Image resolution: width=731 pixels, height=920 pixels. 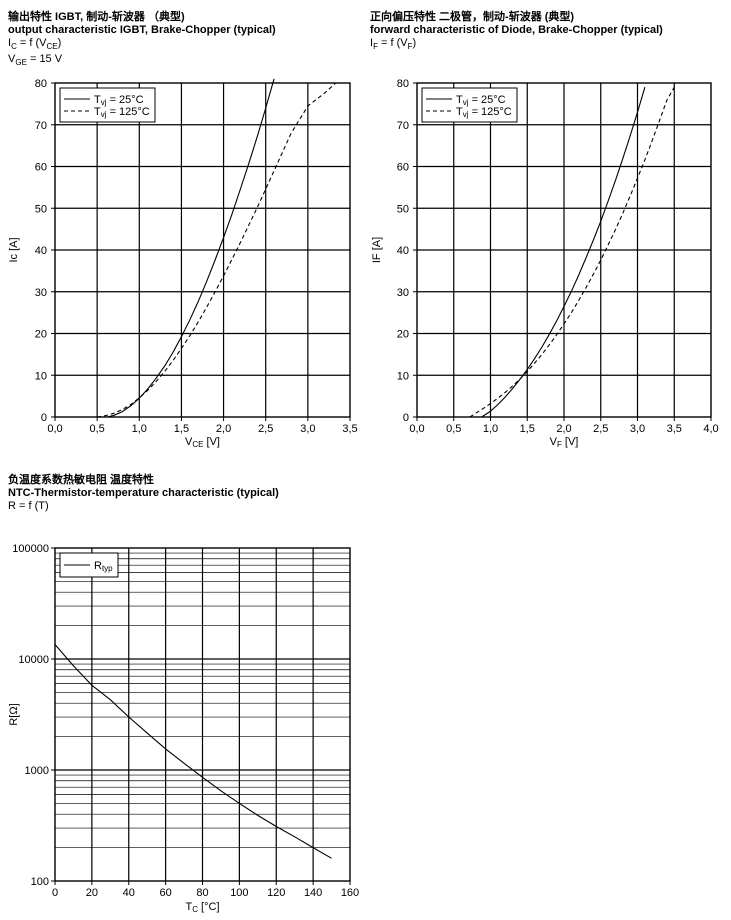 I want to click on x-tick-label: 0, so click(x=55, y=893).